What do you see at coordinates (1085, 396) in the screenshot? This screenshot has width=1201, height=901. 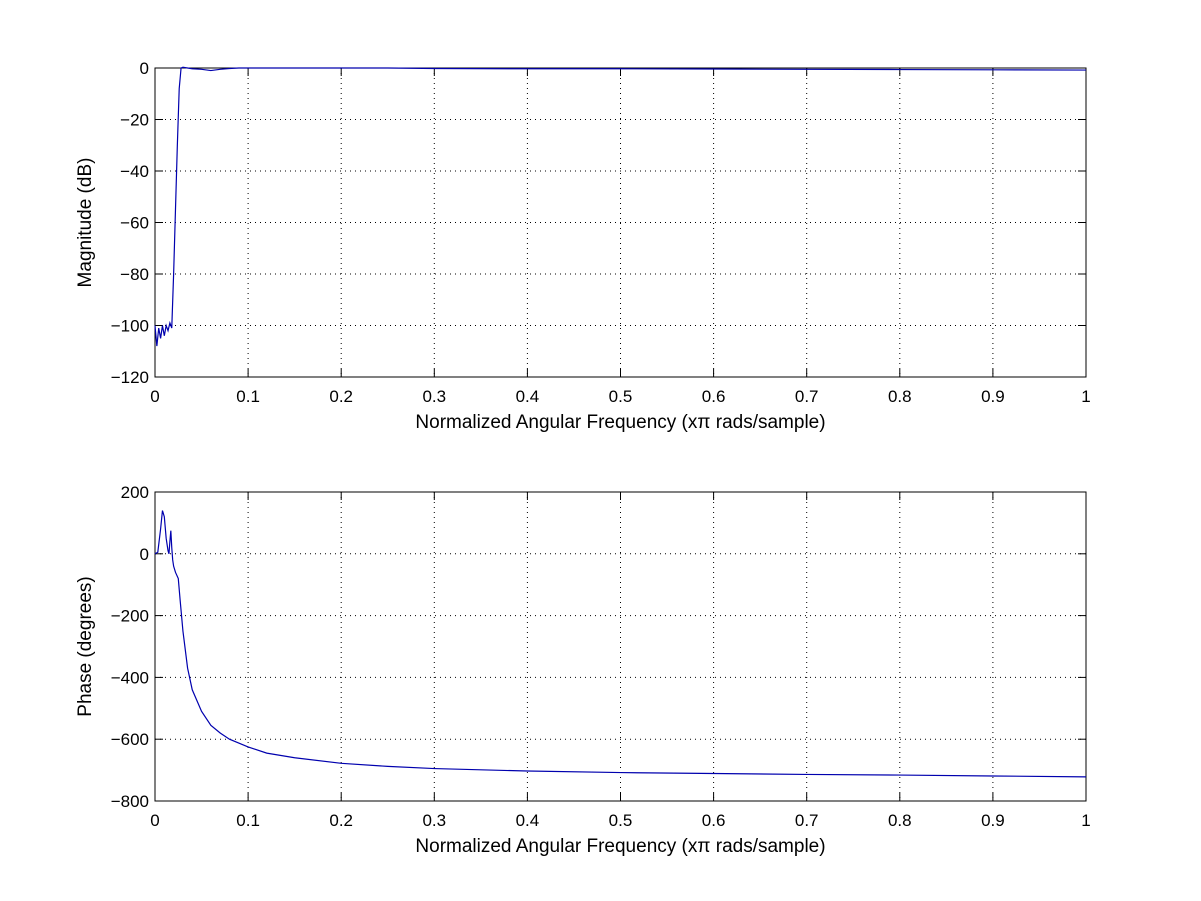 I see `magnitude-x-tick-label: 1` at bounding box center [1085, 396].